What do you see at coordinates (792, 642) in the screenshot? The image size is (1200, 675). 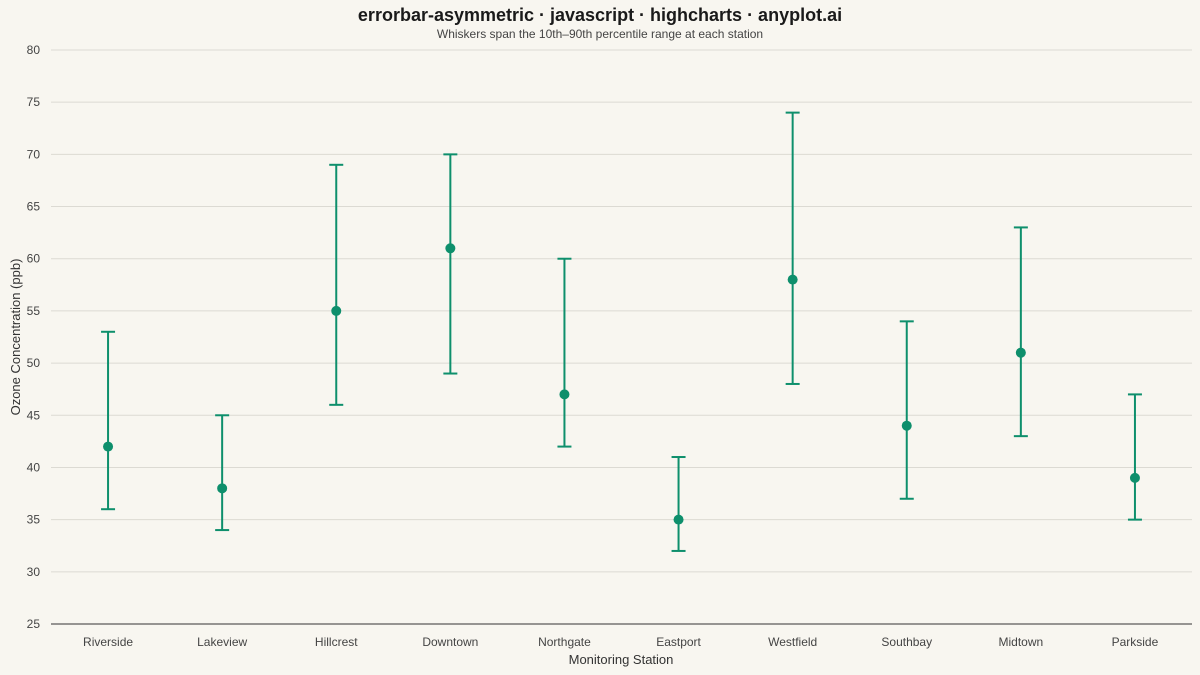 I see `x-tick-label: Westfield` at bounding box center [792, 642].